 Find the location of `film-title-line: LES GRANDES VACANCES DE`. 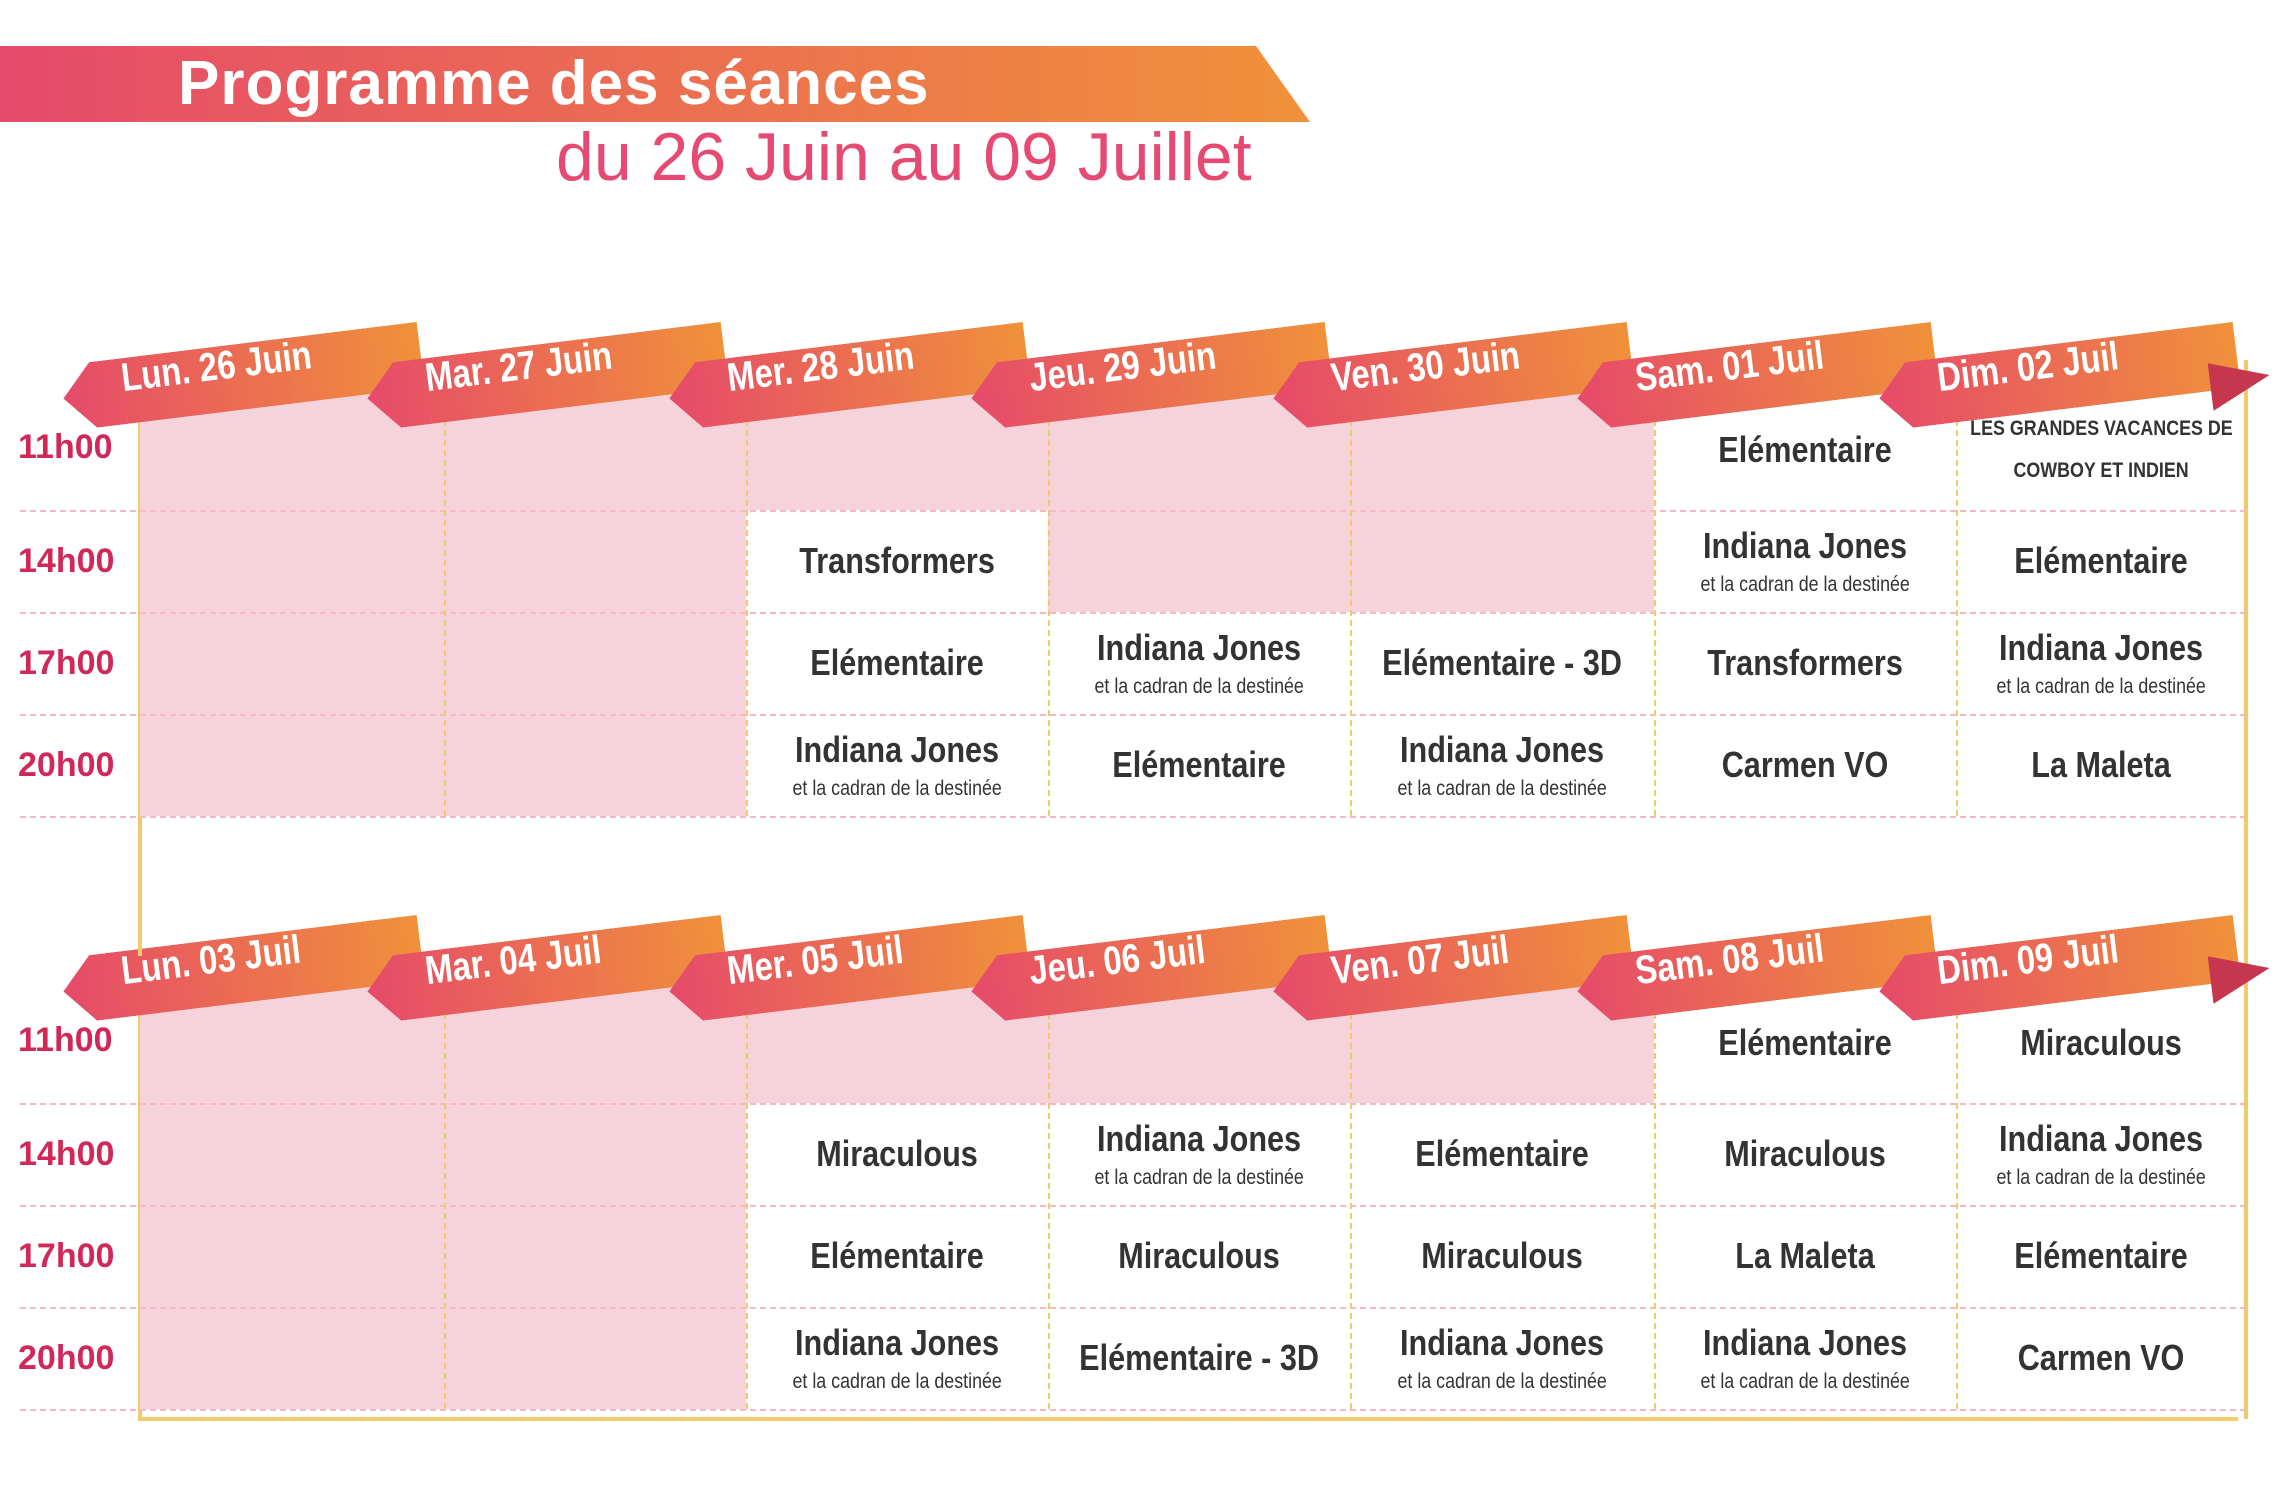

film-title-line: LES GRANDES VACANCES DE is located at coordinates (2101, 428).